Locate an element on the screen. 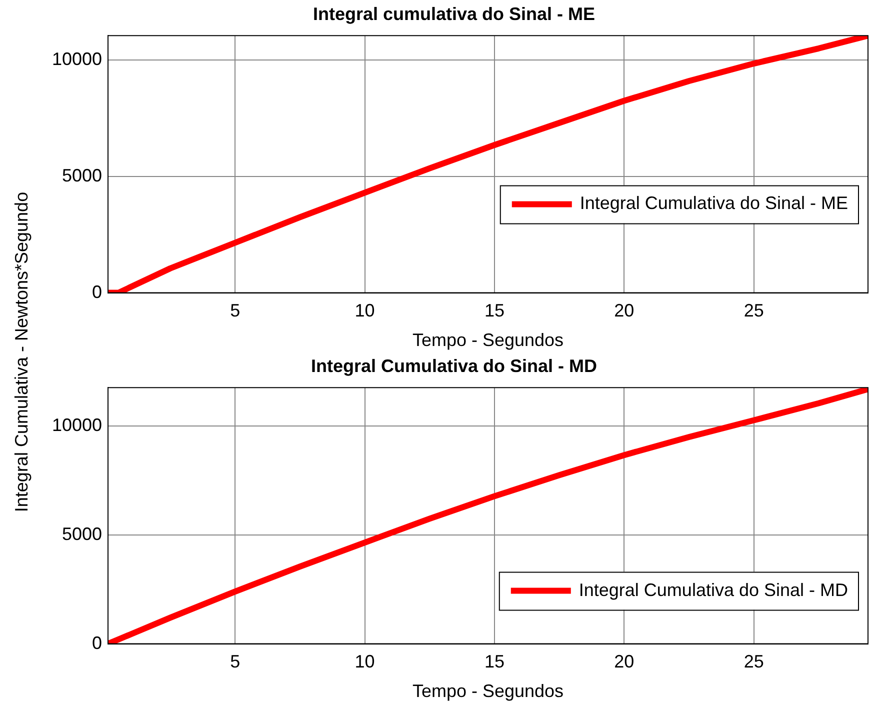  chart-title: Integral cumulativa do Sinal - ME is located at coordinates (454, 14).